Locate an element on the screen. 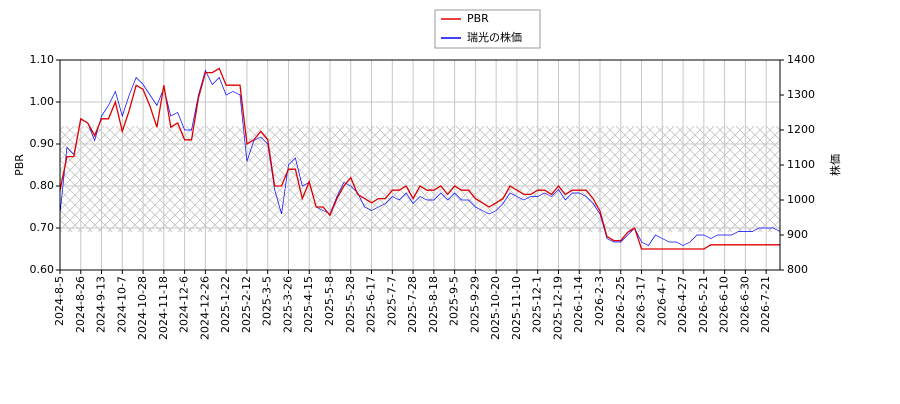 The height and width of the screenshot is (404, 900). x-tick-label: 2026-6-10 is located at coordinates (724, 304).